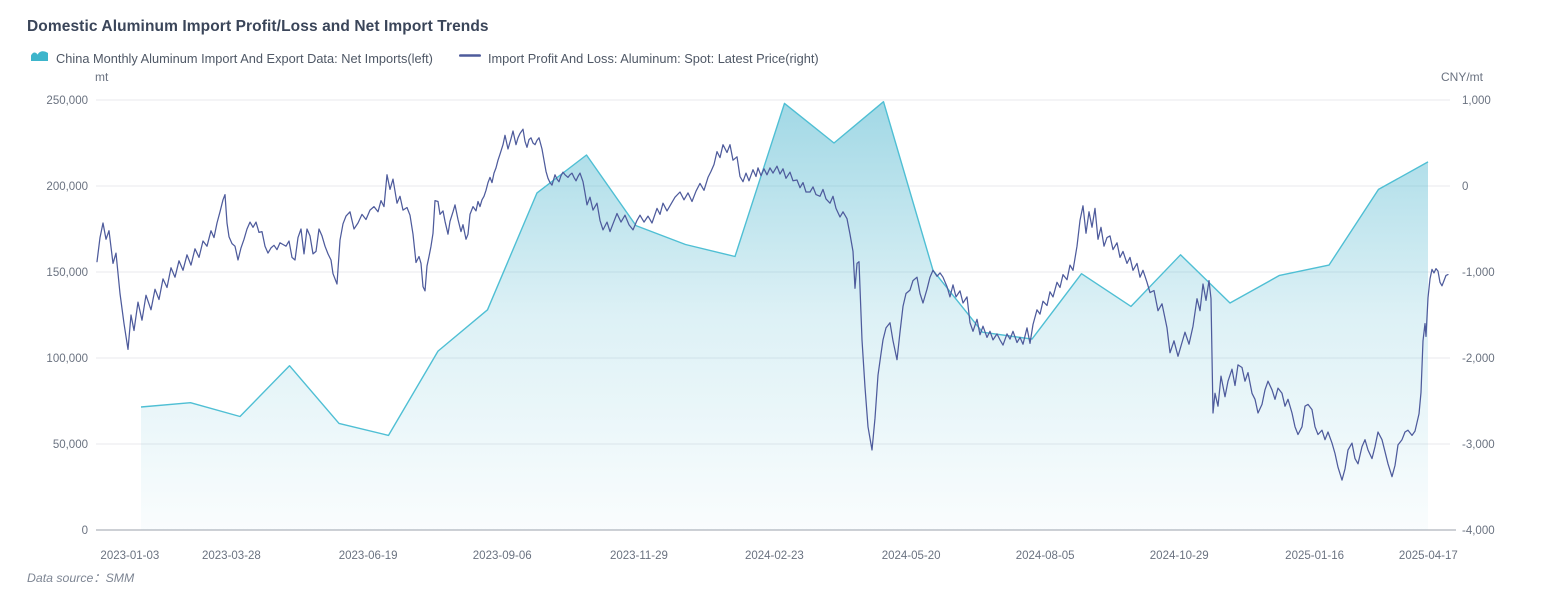  What do you see at coordinates (66, 578) in the screenshot?
I see `data-source-label: Data source：` at bounding box center [66, 578].